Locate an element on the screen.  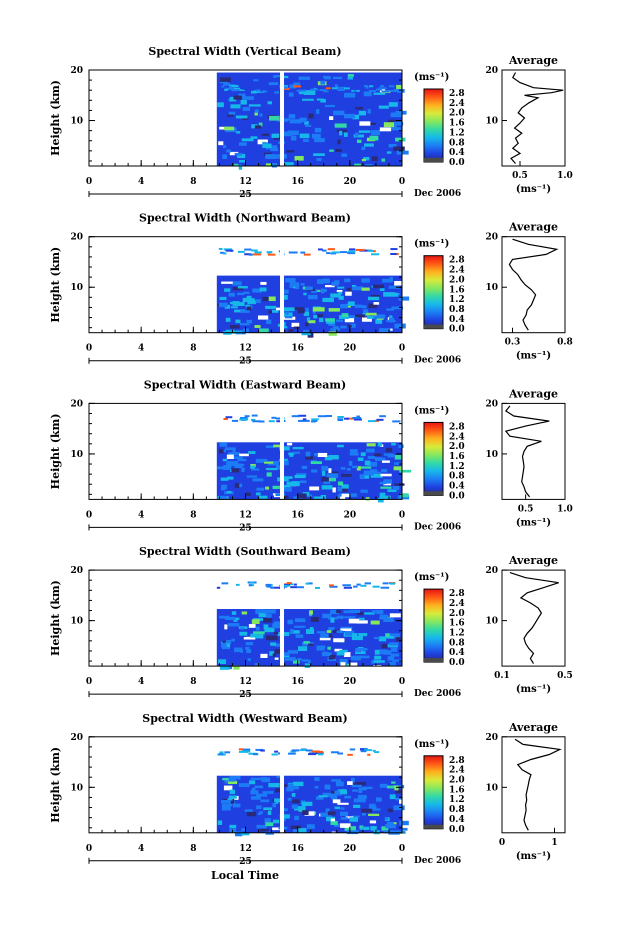
average-profile-line is located at coordinates (527, 451).